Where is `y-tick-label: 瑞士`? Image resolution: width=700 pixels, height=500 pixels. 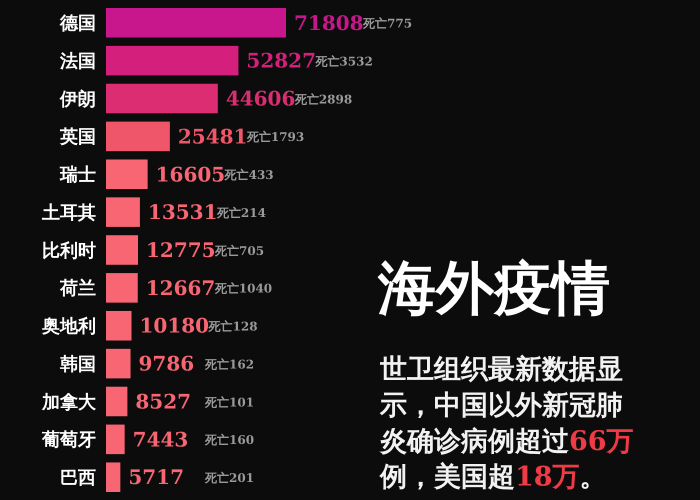 y-tick-label: 瑞士 is located at coordinates (77, 175).